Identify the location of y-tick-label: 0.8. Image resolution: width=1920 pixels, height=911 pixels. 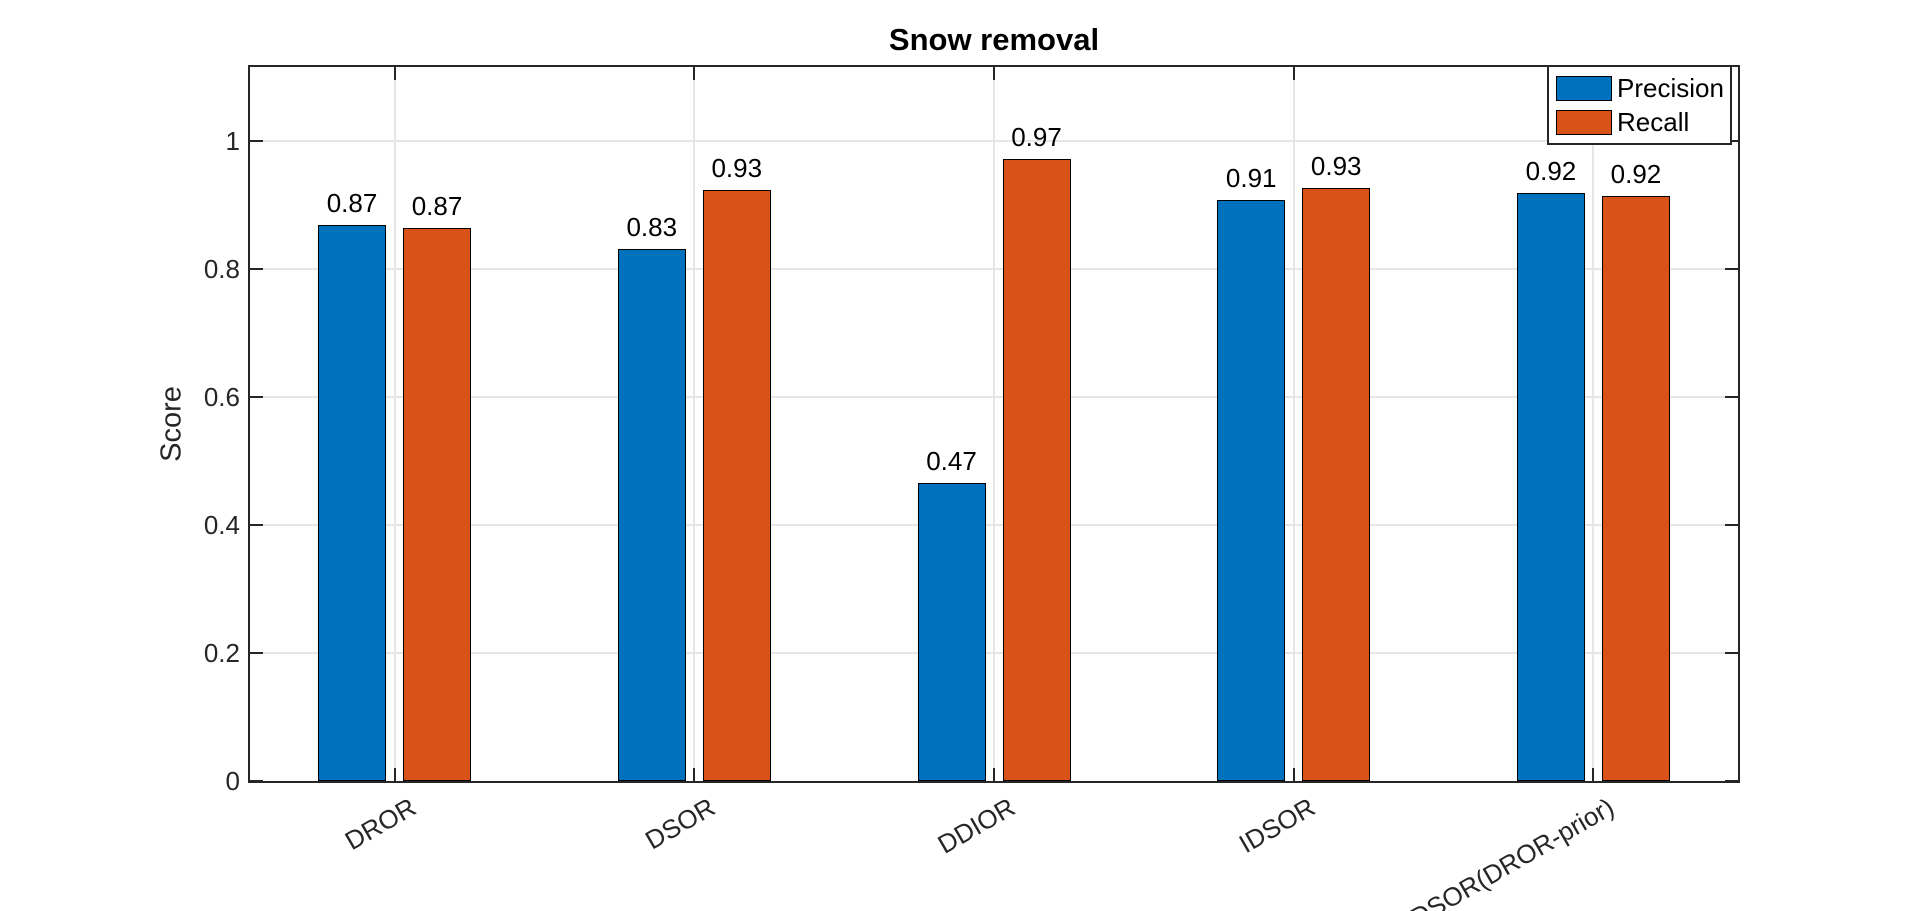
(221, 268).